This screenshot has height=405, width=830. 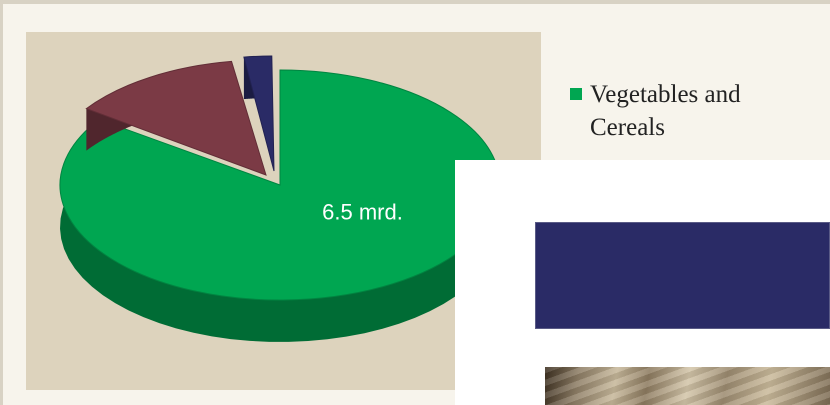 What do you see at coordinates (665, 94) in the screenshot?
I see `legend-label-line1: Vegetables and` at bounding box center [665, 94].